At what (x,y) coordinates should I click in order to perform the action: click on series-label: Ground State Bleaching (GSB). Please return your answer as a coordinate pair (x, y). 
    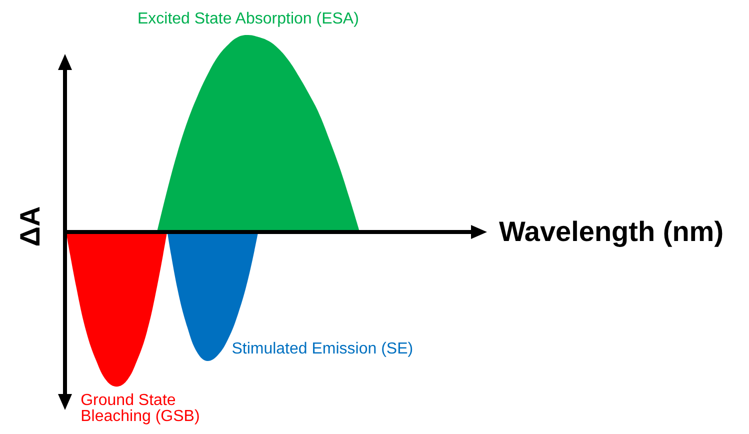
    Looking at the image, I should click on (140, 409).